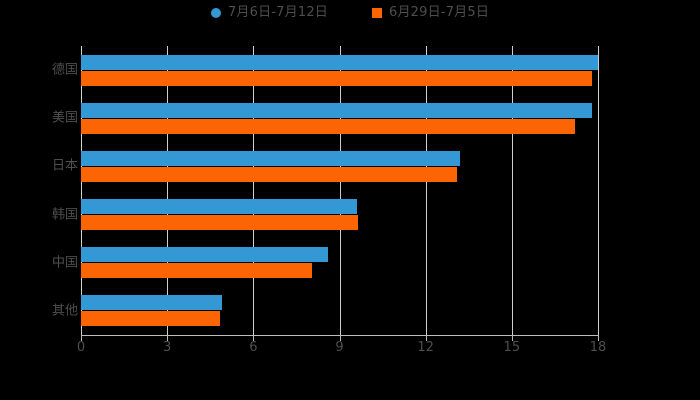 This screenshot has height=400, width=700. What do you see at coordinates (350, 12) in the screenshot?
I see `chart-legend: 7月6日-7月12日 6月29日-7月5日` at bounding box center [350, 12].